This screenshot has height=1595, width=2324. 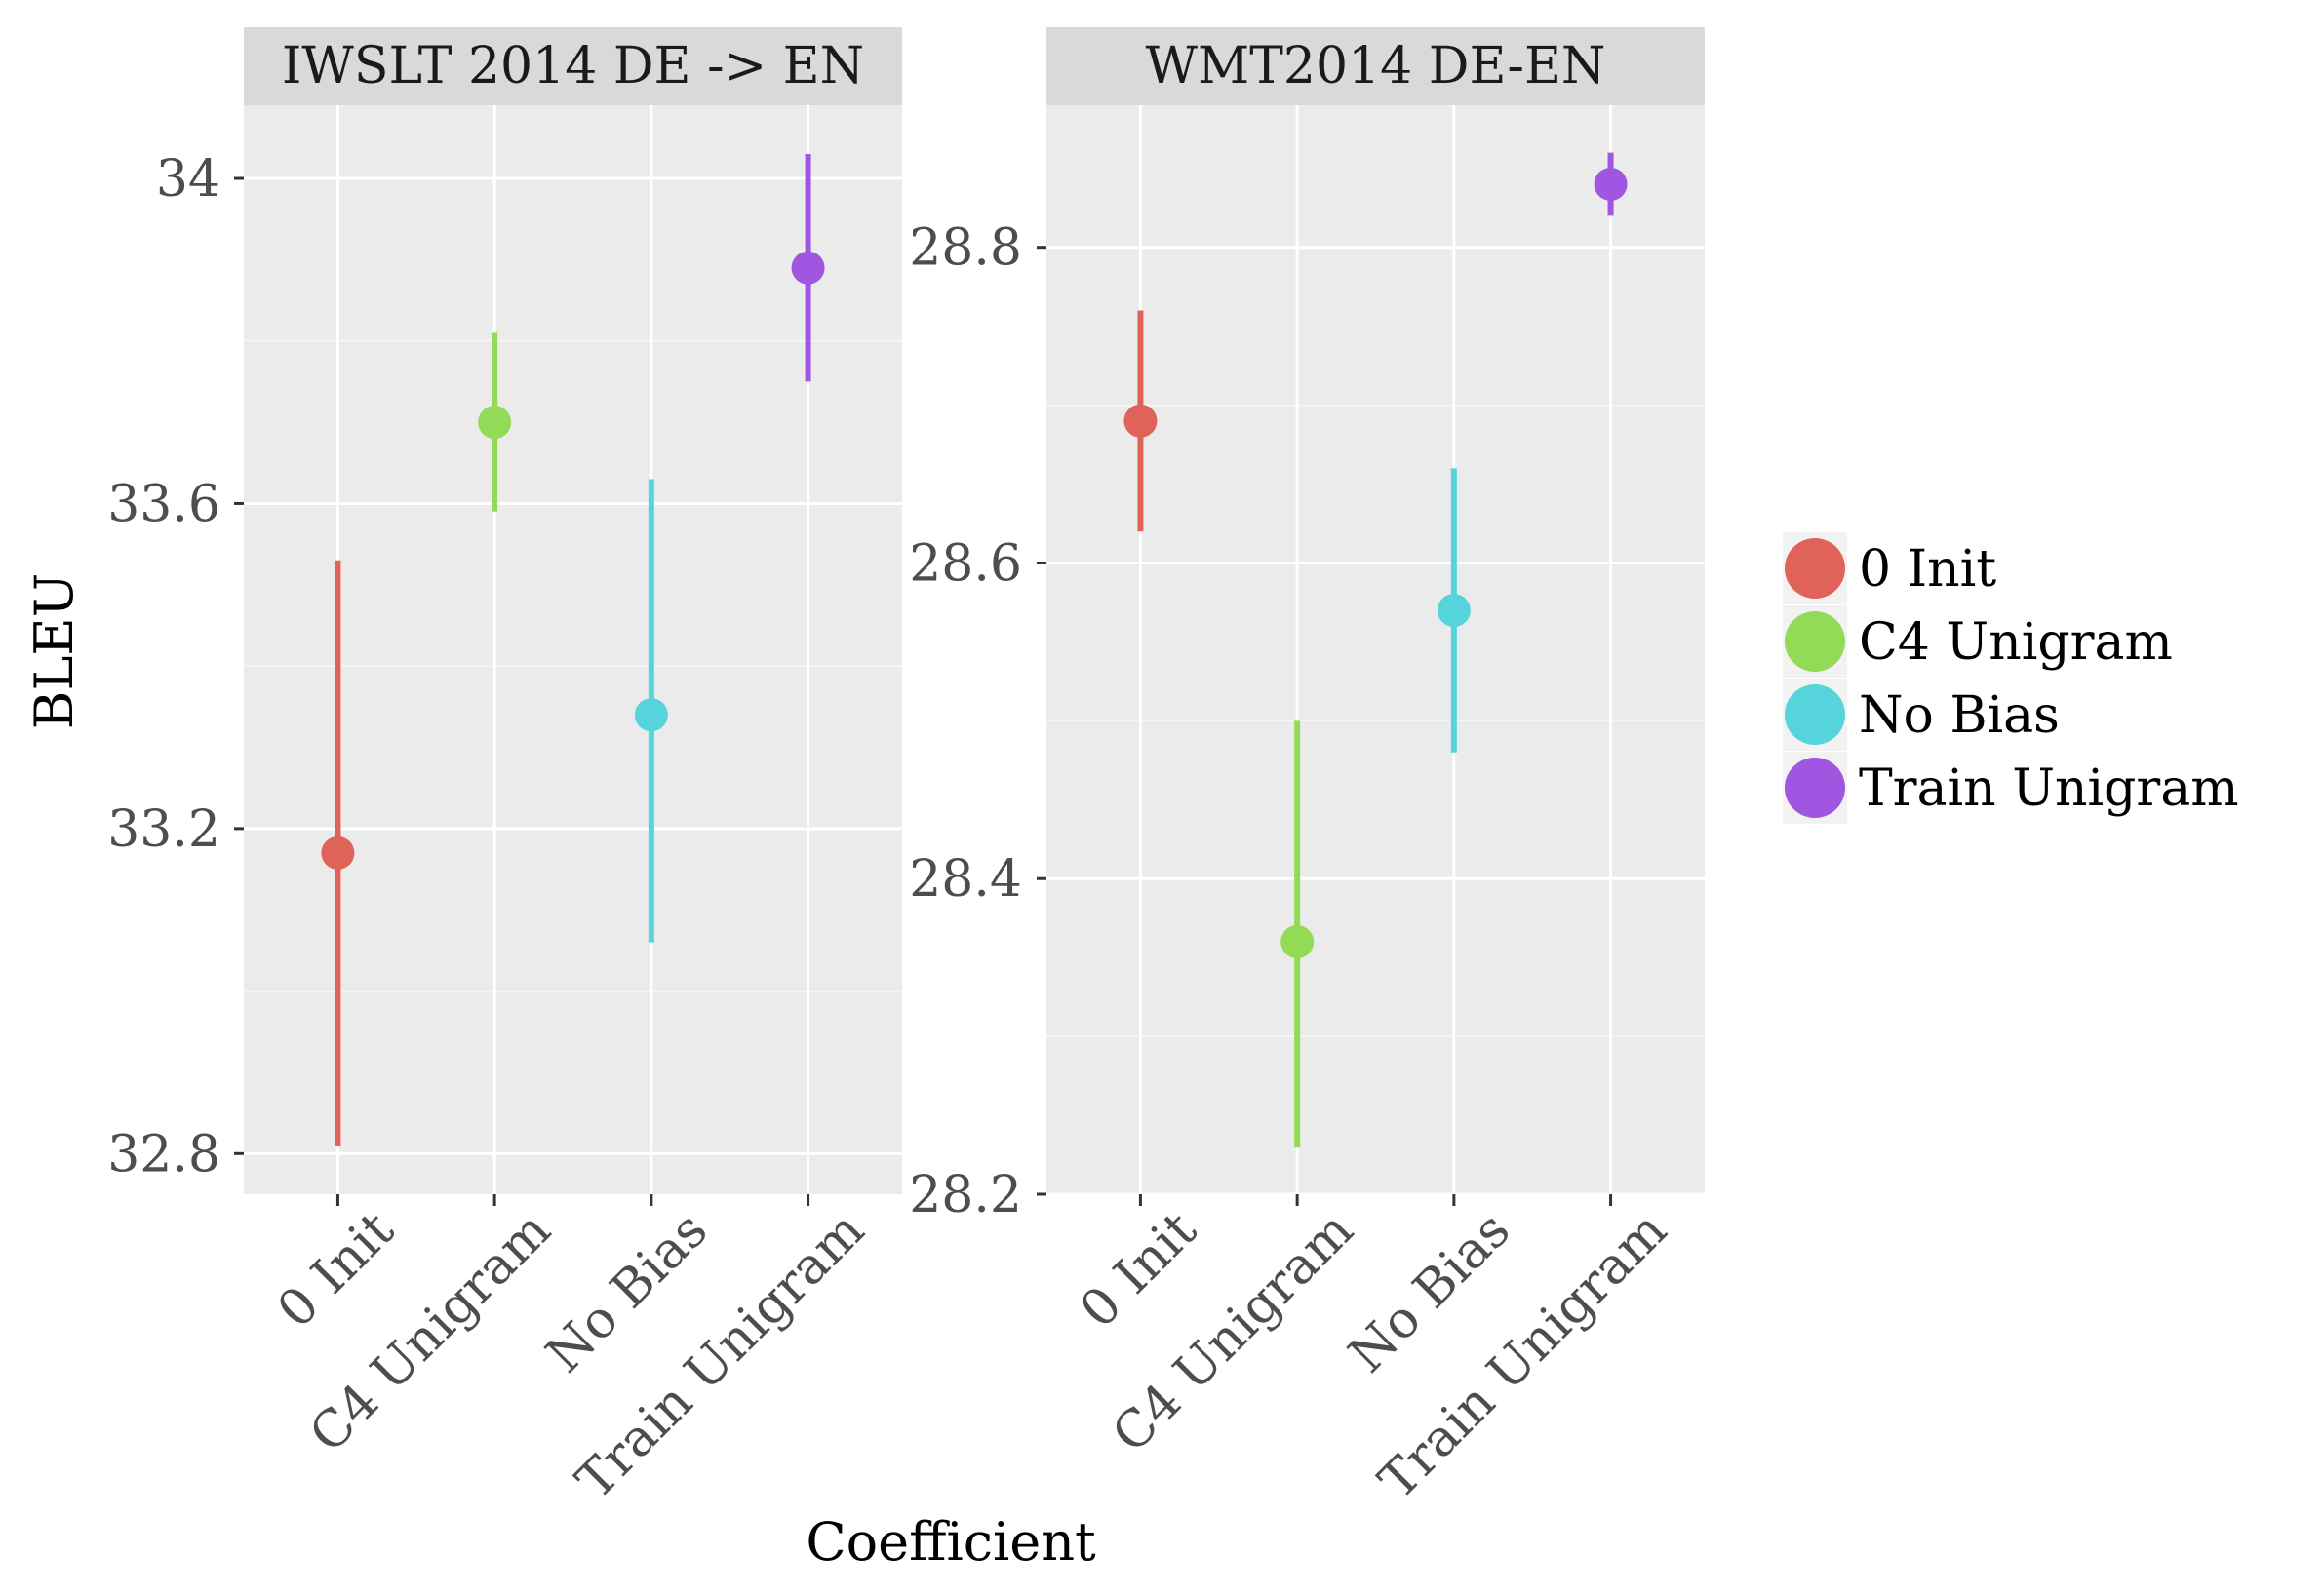 I want to click on y-tick-label: 33.2, so click(x=163, y=829).